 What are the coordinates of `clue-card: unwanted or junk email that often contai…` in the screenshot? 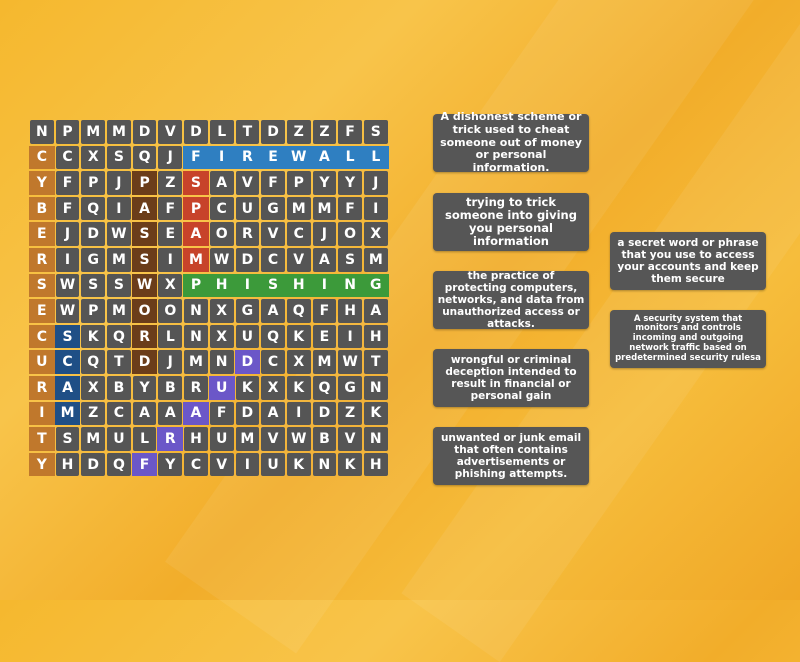 It's located at (511, 456).